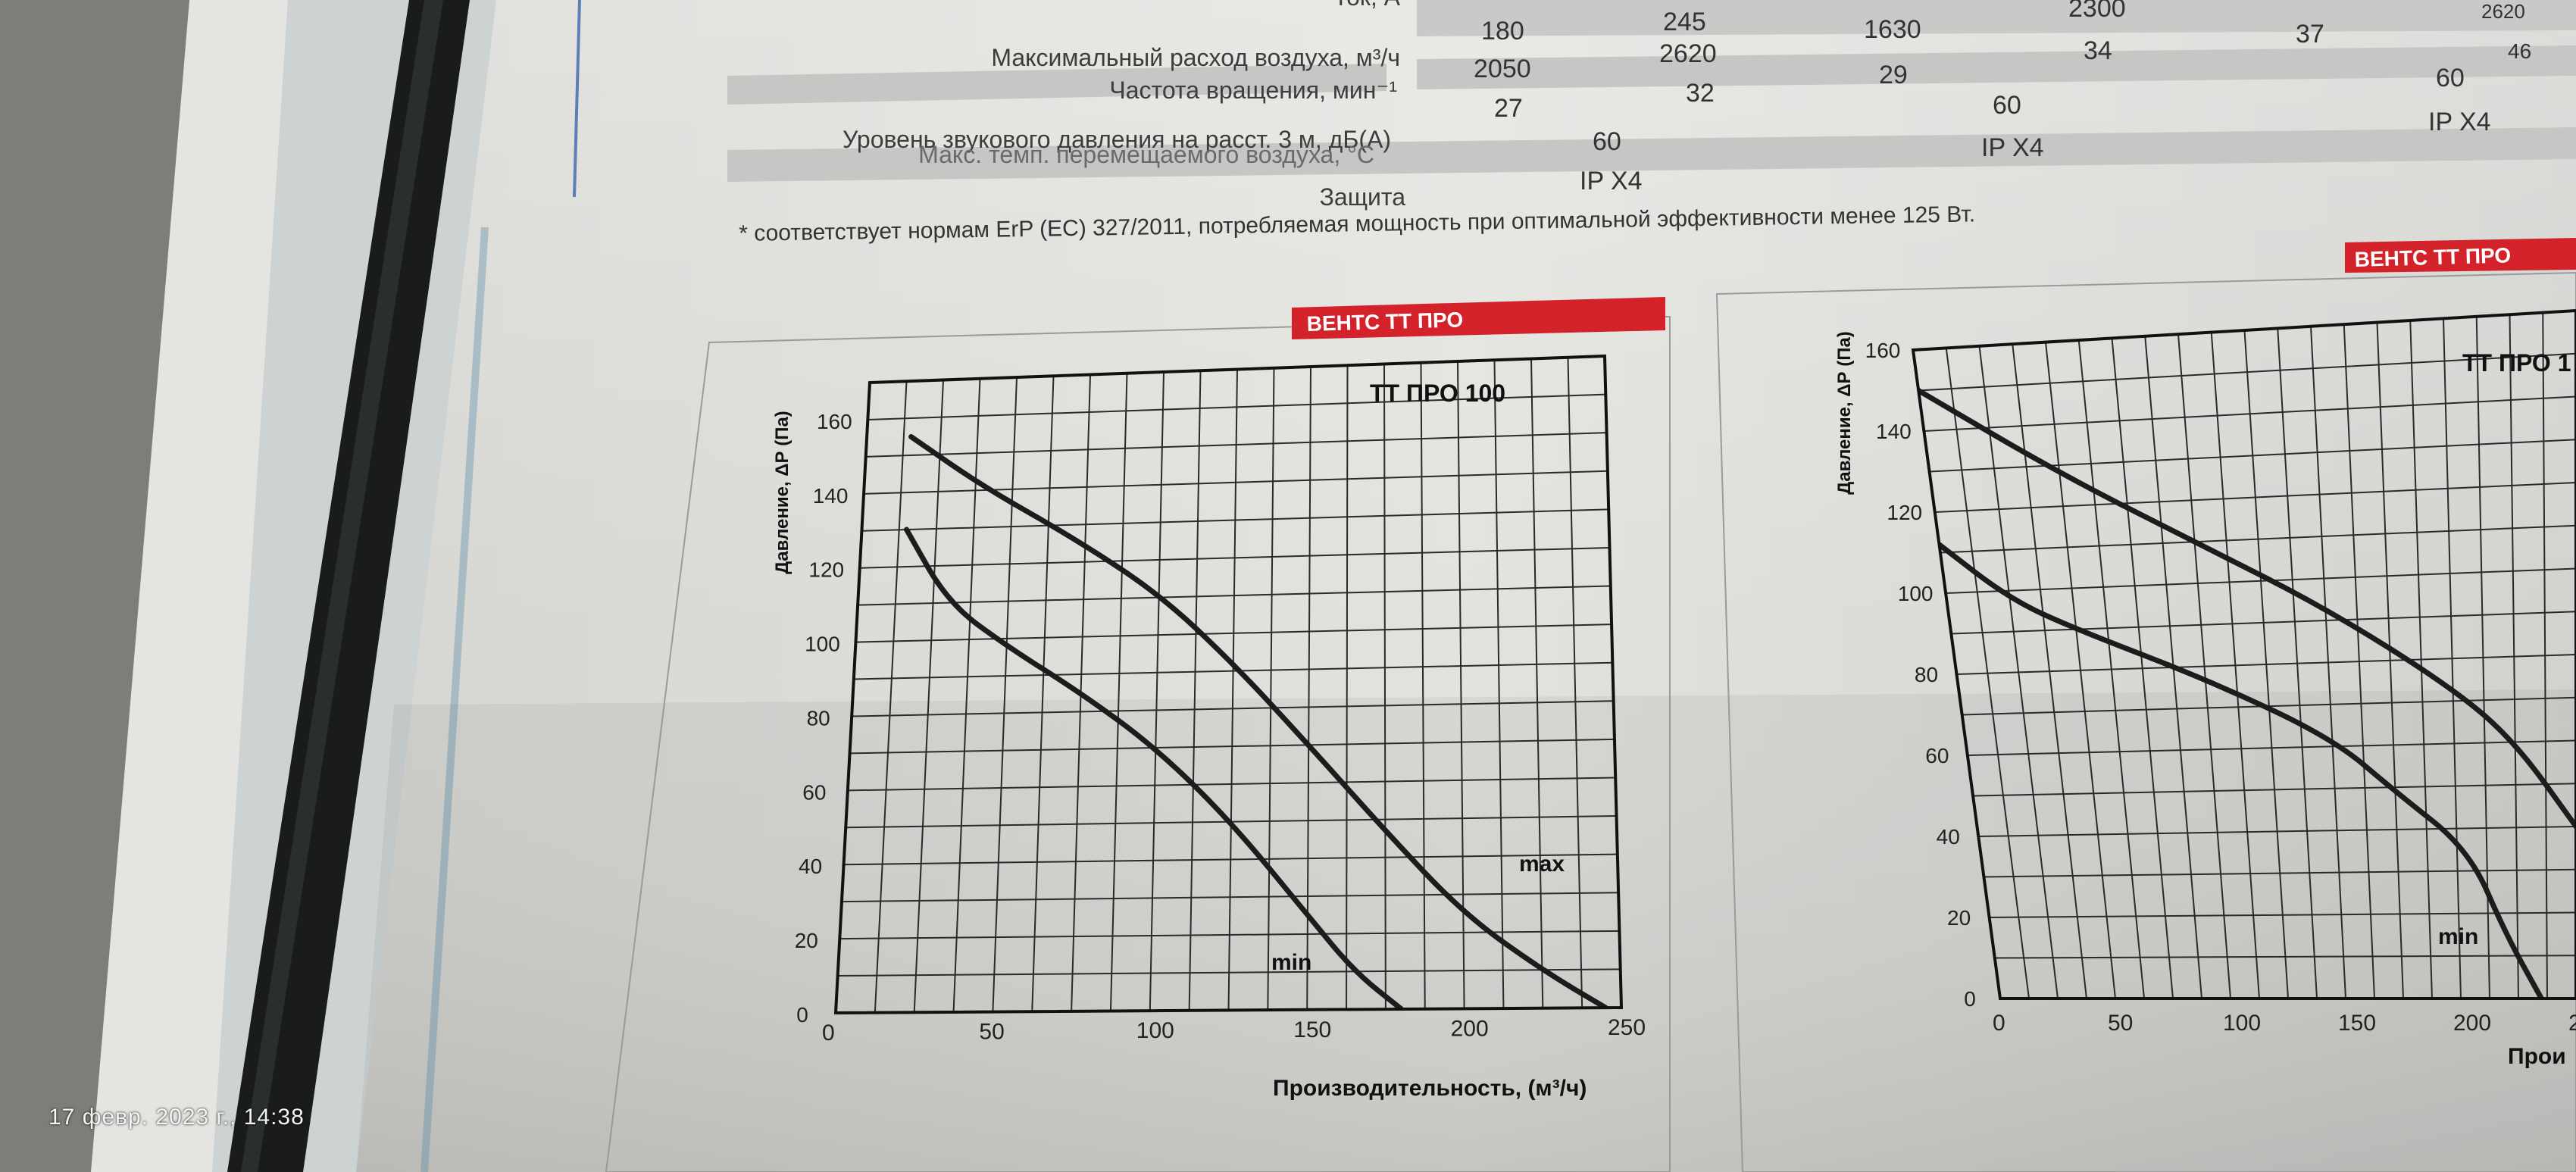 The height and width of the screenshot is (1172, 2576). I want to click on x-tick-label: 0, so click(829, 1032).